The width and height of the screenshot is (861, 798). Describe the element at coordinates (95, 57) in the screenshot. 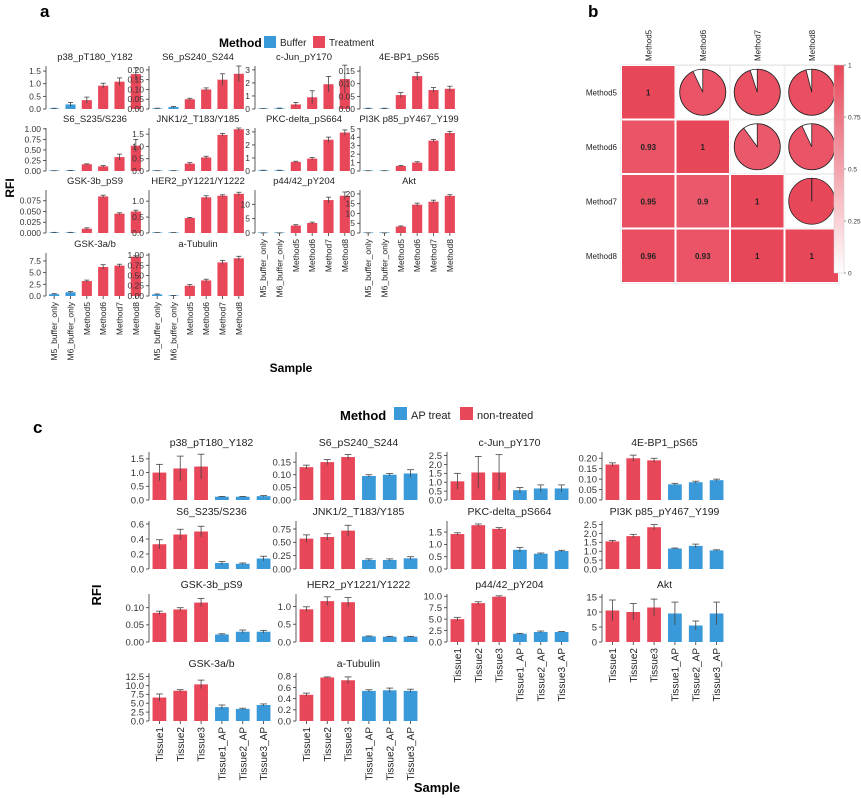

I see `subplot-title: p38_pT180_Y182` at that location.